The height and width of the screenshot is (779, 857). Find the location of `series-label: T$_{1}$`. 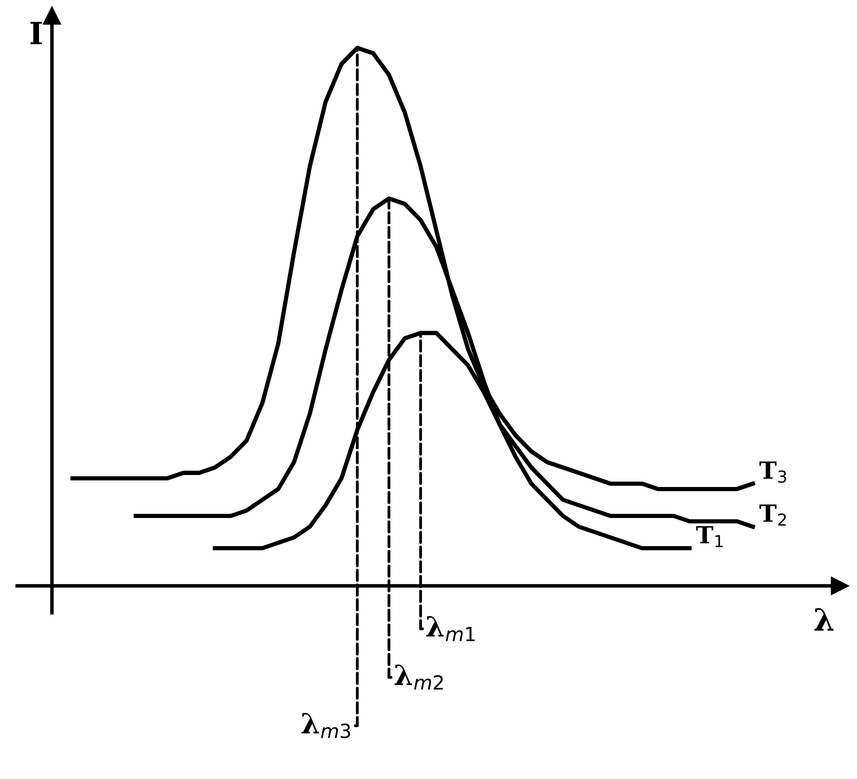

series-label: T$_{1}$ is located at coordinates (709, 537).